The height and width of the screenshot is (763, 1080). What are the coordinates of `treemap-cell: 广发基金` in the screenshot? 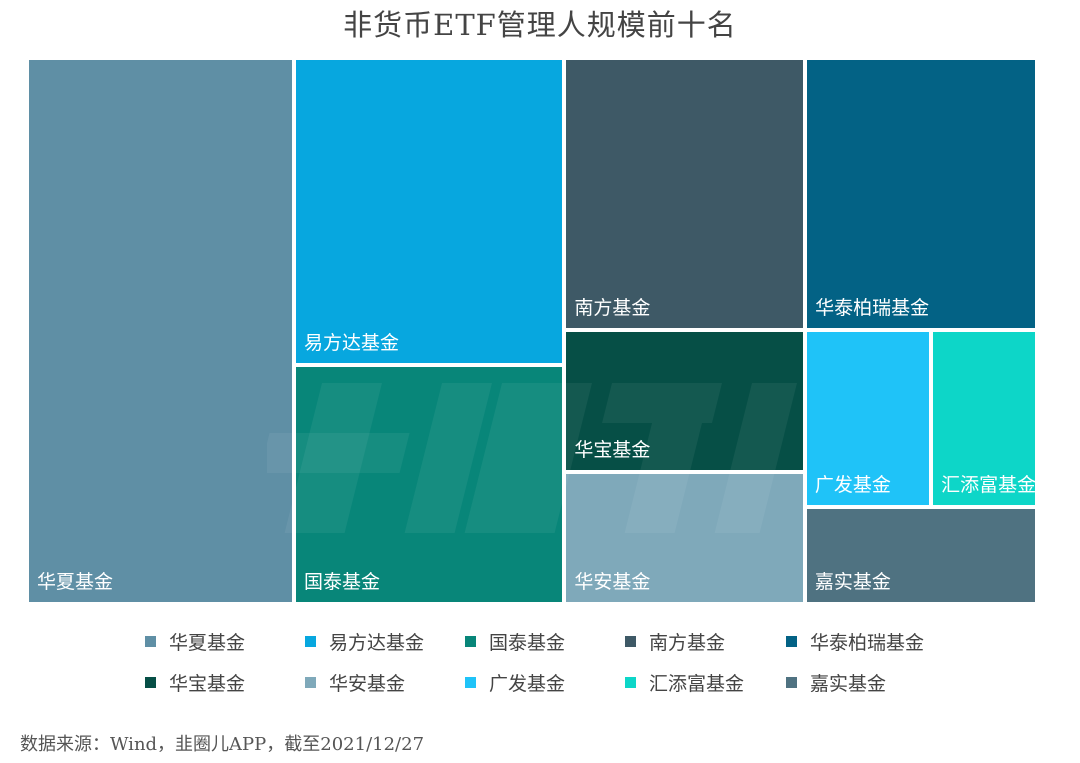 It's located at (868, 418).